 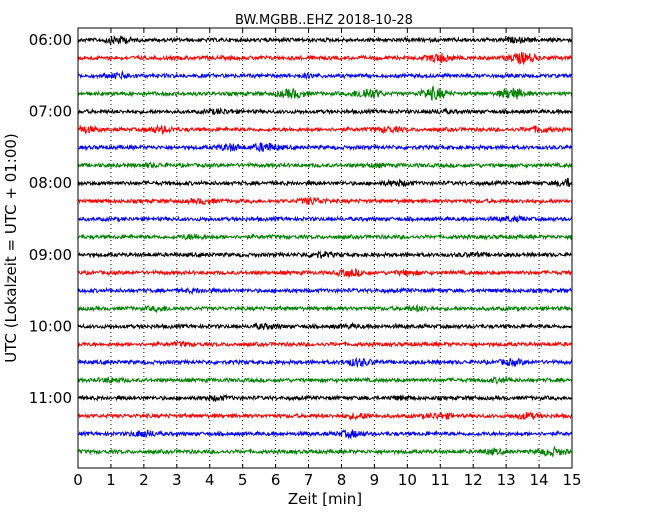 What do you see at coordinates (407, 480) in the screenshot?
I see `x-tick-label: 10` at bounding box center [407, 480].